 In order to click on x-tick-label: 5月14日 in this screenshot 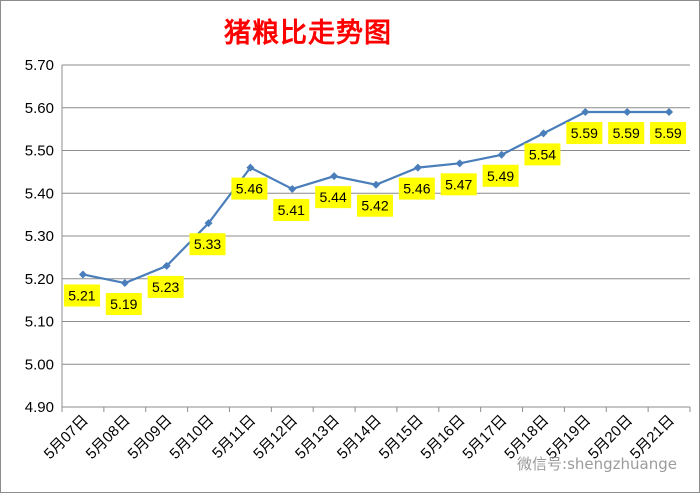, I will do `click(359, 437)`.